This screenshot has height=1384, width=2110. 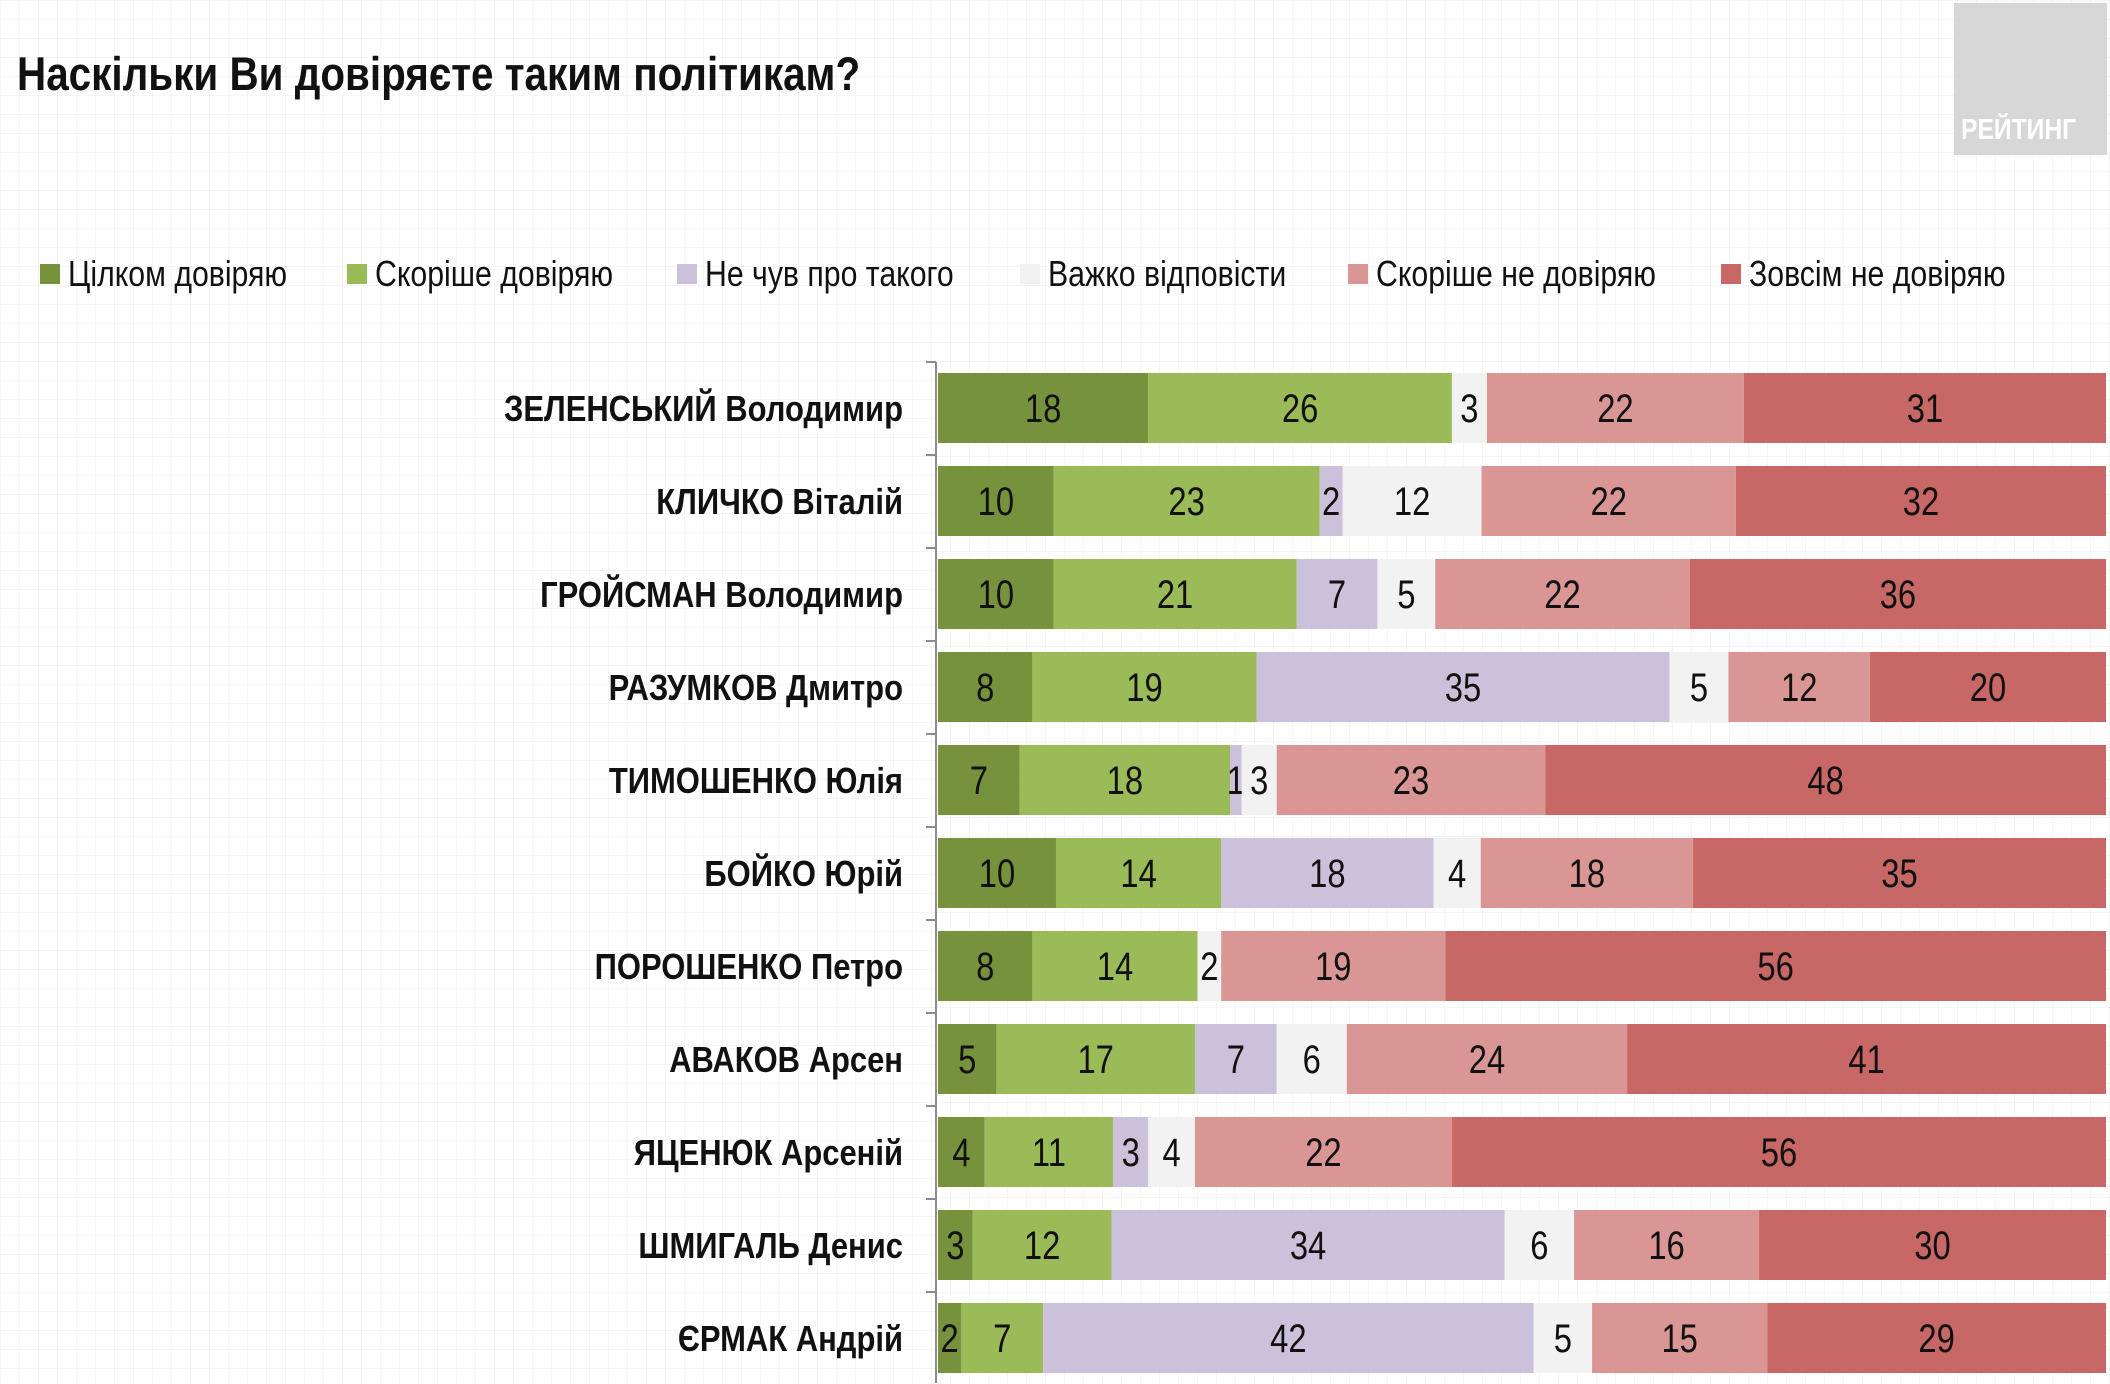 I want to click on data-label: 31, so click(x=1925, y=408).